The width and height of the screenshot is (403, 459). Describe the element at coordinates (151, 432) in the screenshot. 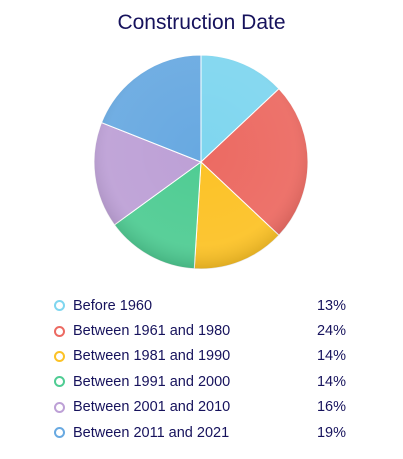

I see `legend-label: Between 2011 and 2021` at that location.